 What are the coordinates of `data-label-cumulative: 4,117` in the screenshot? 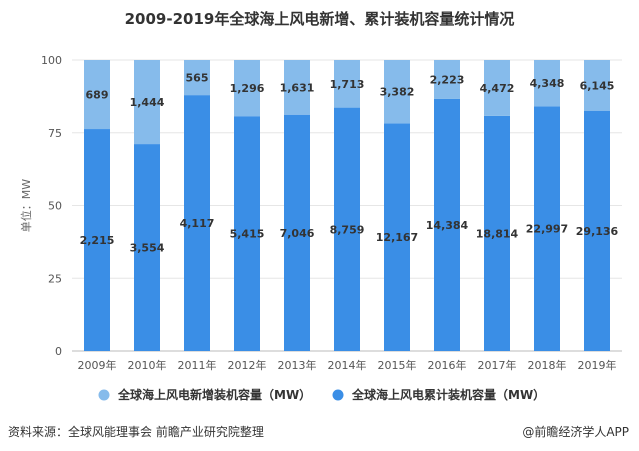 It's located at (197, 223).